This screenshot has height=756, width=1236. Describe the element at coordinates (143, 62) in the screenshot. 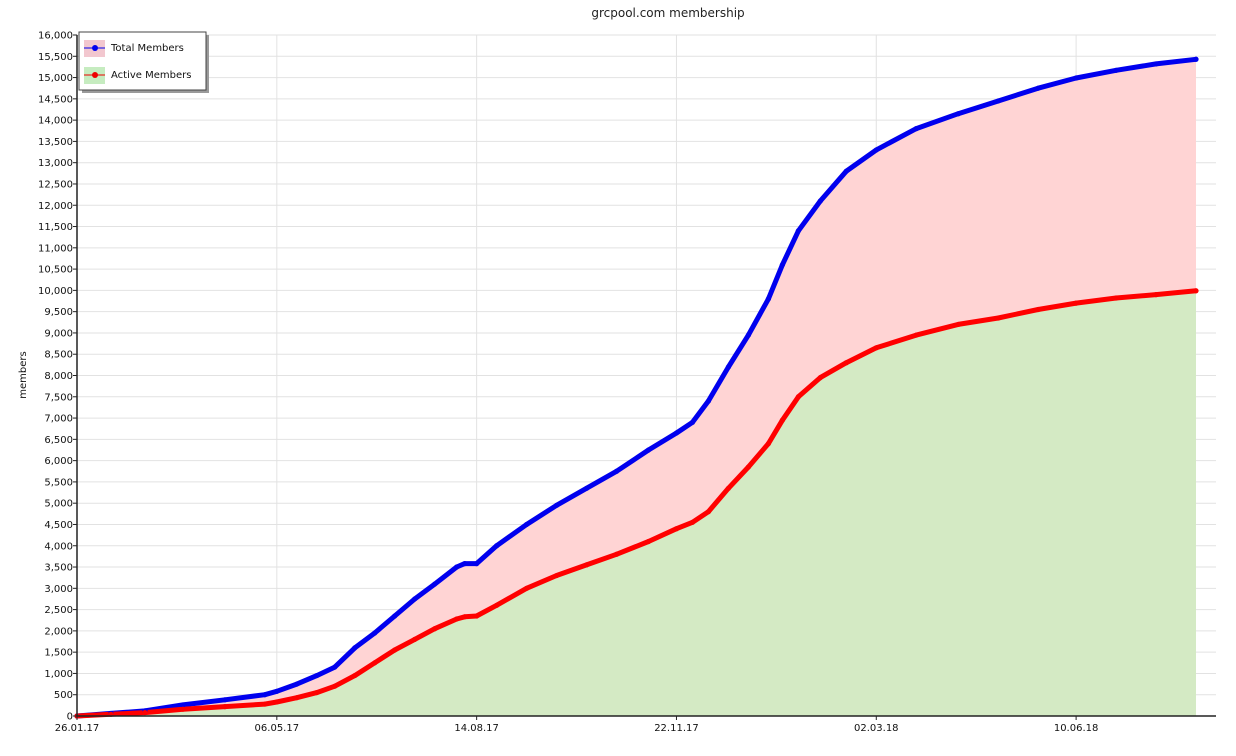

I see `legend: Total Members Active Members` at that location.